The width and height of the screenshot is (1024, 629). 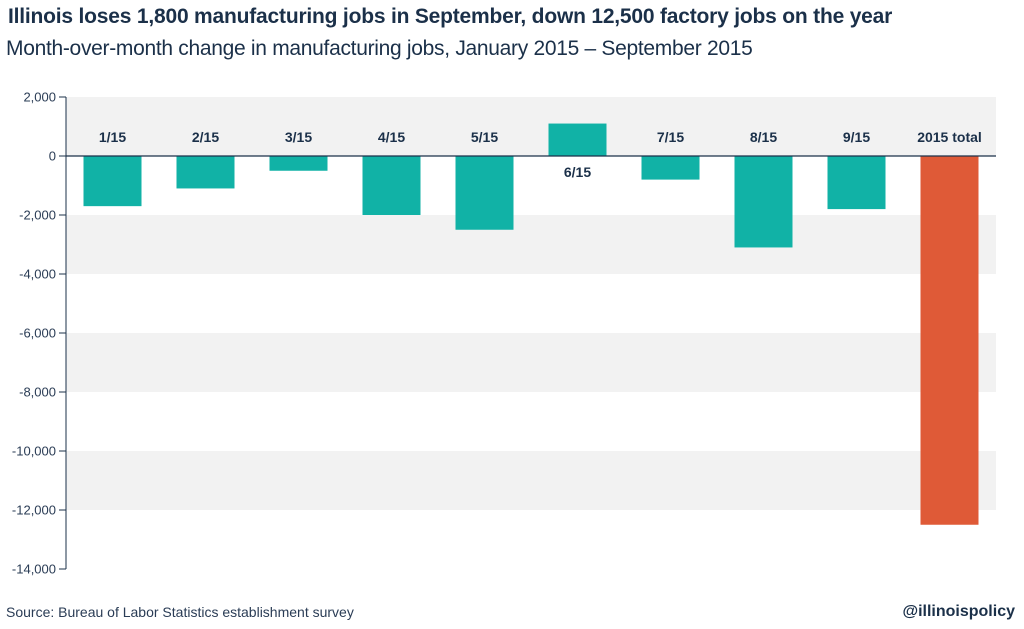 What do you see at coordinates (39, 97) in the screenshot?
I see `y-tick-label: 2,000` at bounding box center [39, 97].